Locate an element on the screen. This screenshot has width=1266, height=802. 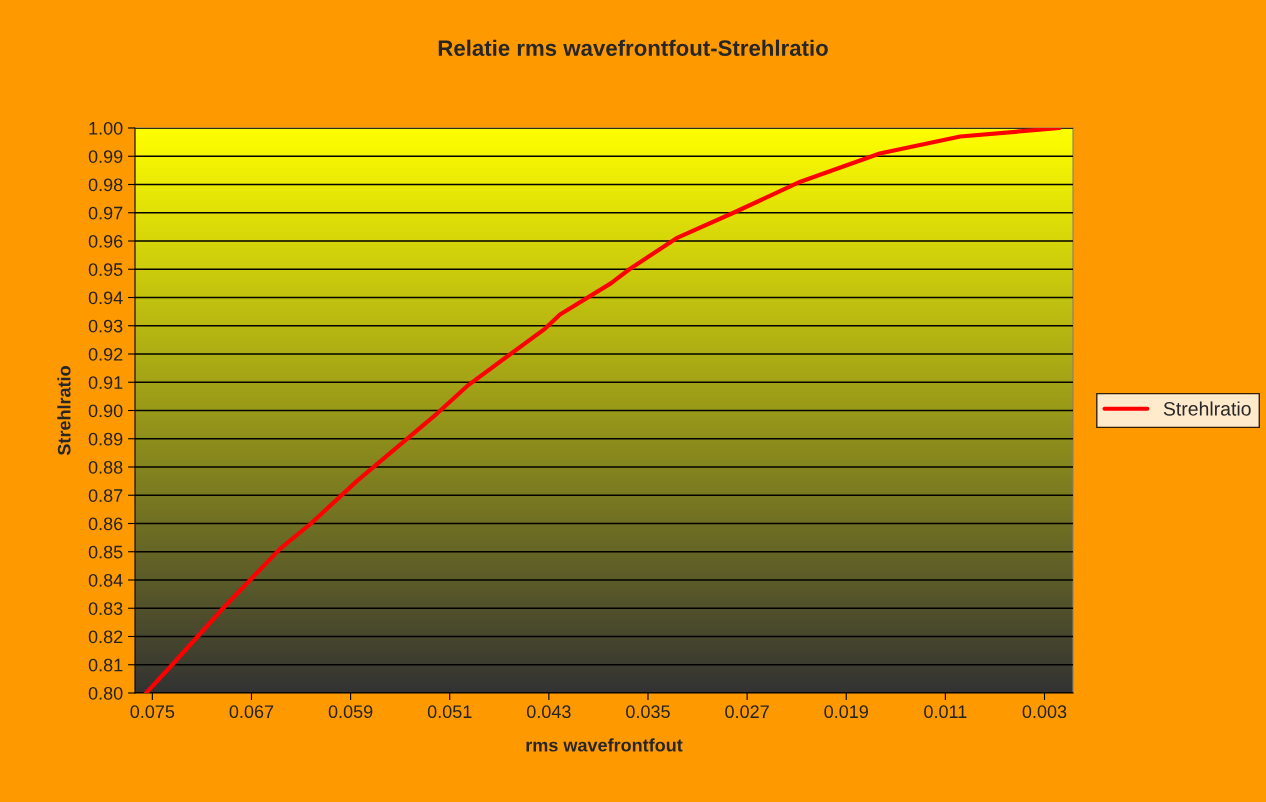
x-tick-label: 0.059 is located at coordinates (350, 712).